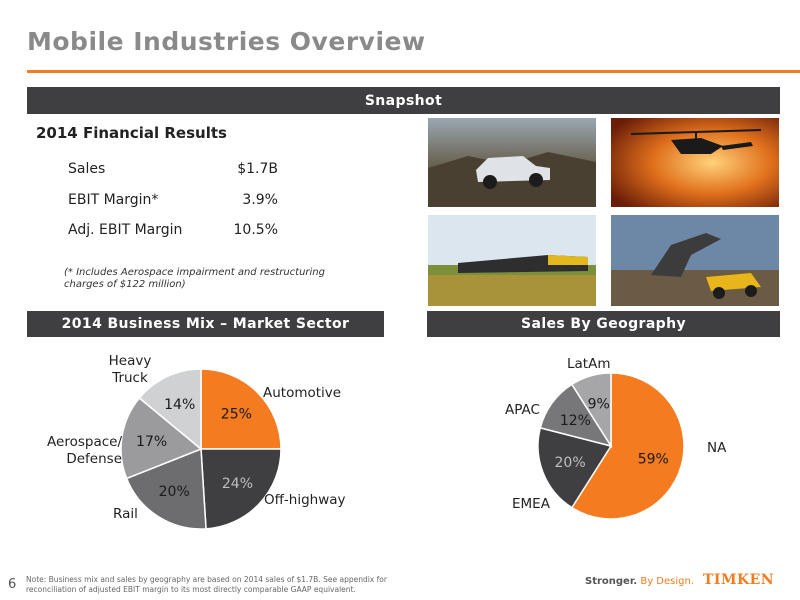 The width and height of the screenshot is (800, 600). What do you see at coordinates (739, 580) in the screenshot?
I see `timken-logo: TIMKEN` at bounding box center [739, 580].